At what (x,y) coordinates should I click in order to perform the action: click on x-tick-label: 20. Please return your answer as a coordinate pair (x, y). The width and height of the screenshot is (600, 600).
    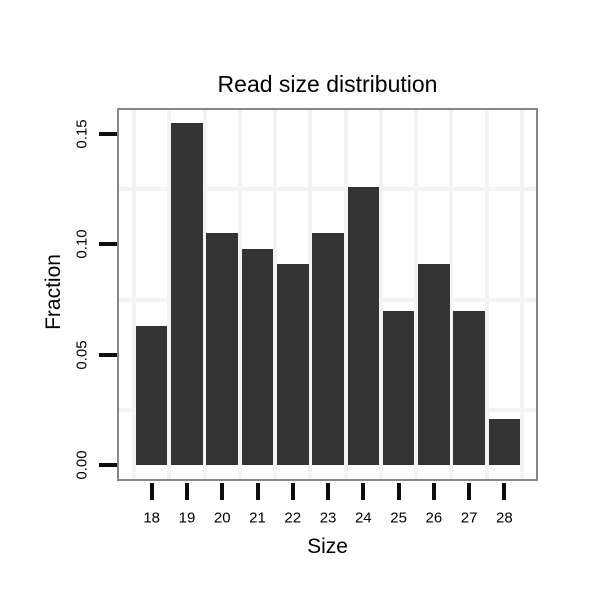
    Looking at the image, I should click on (222, 518).